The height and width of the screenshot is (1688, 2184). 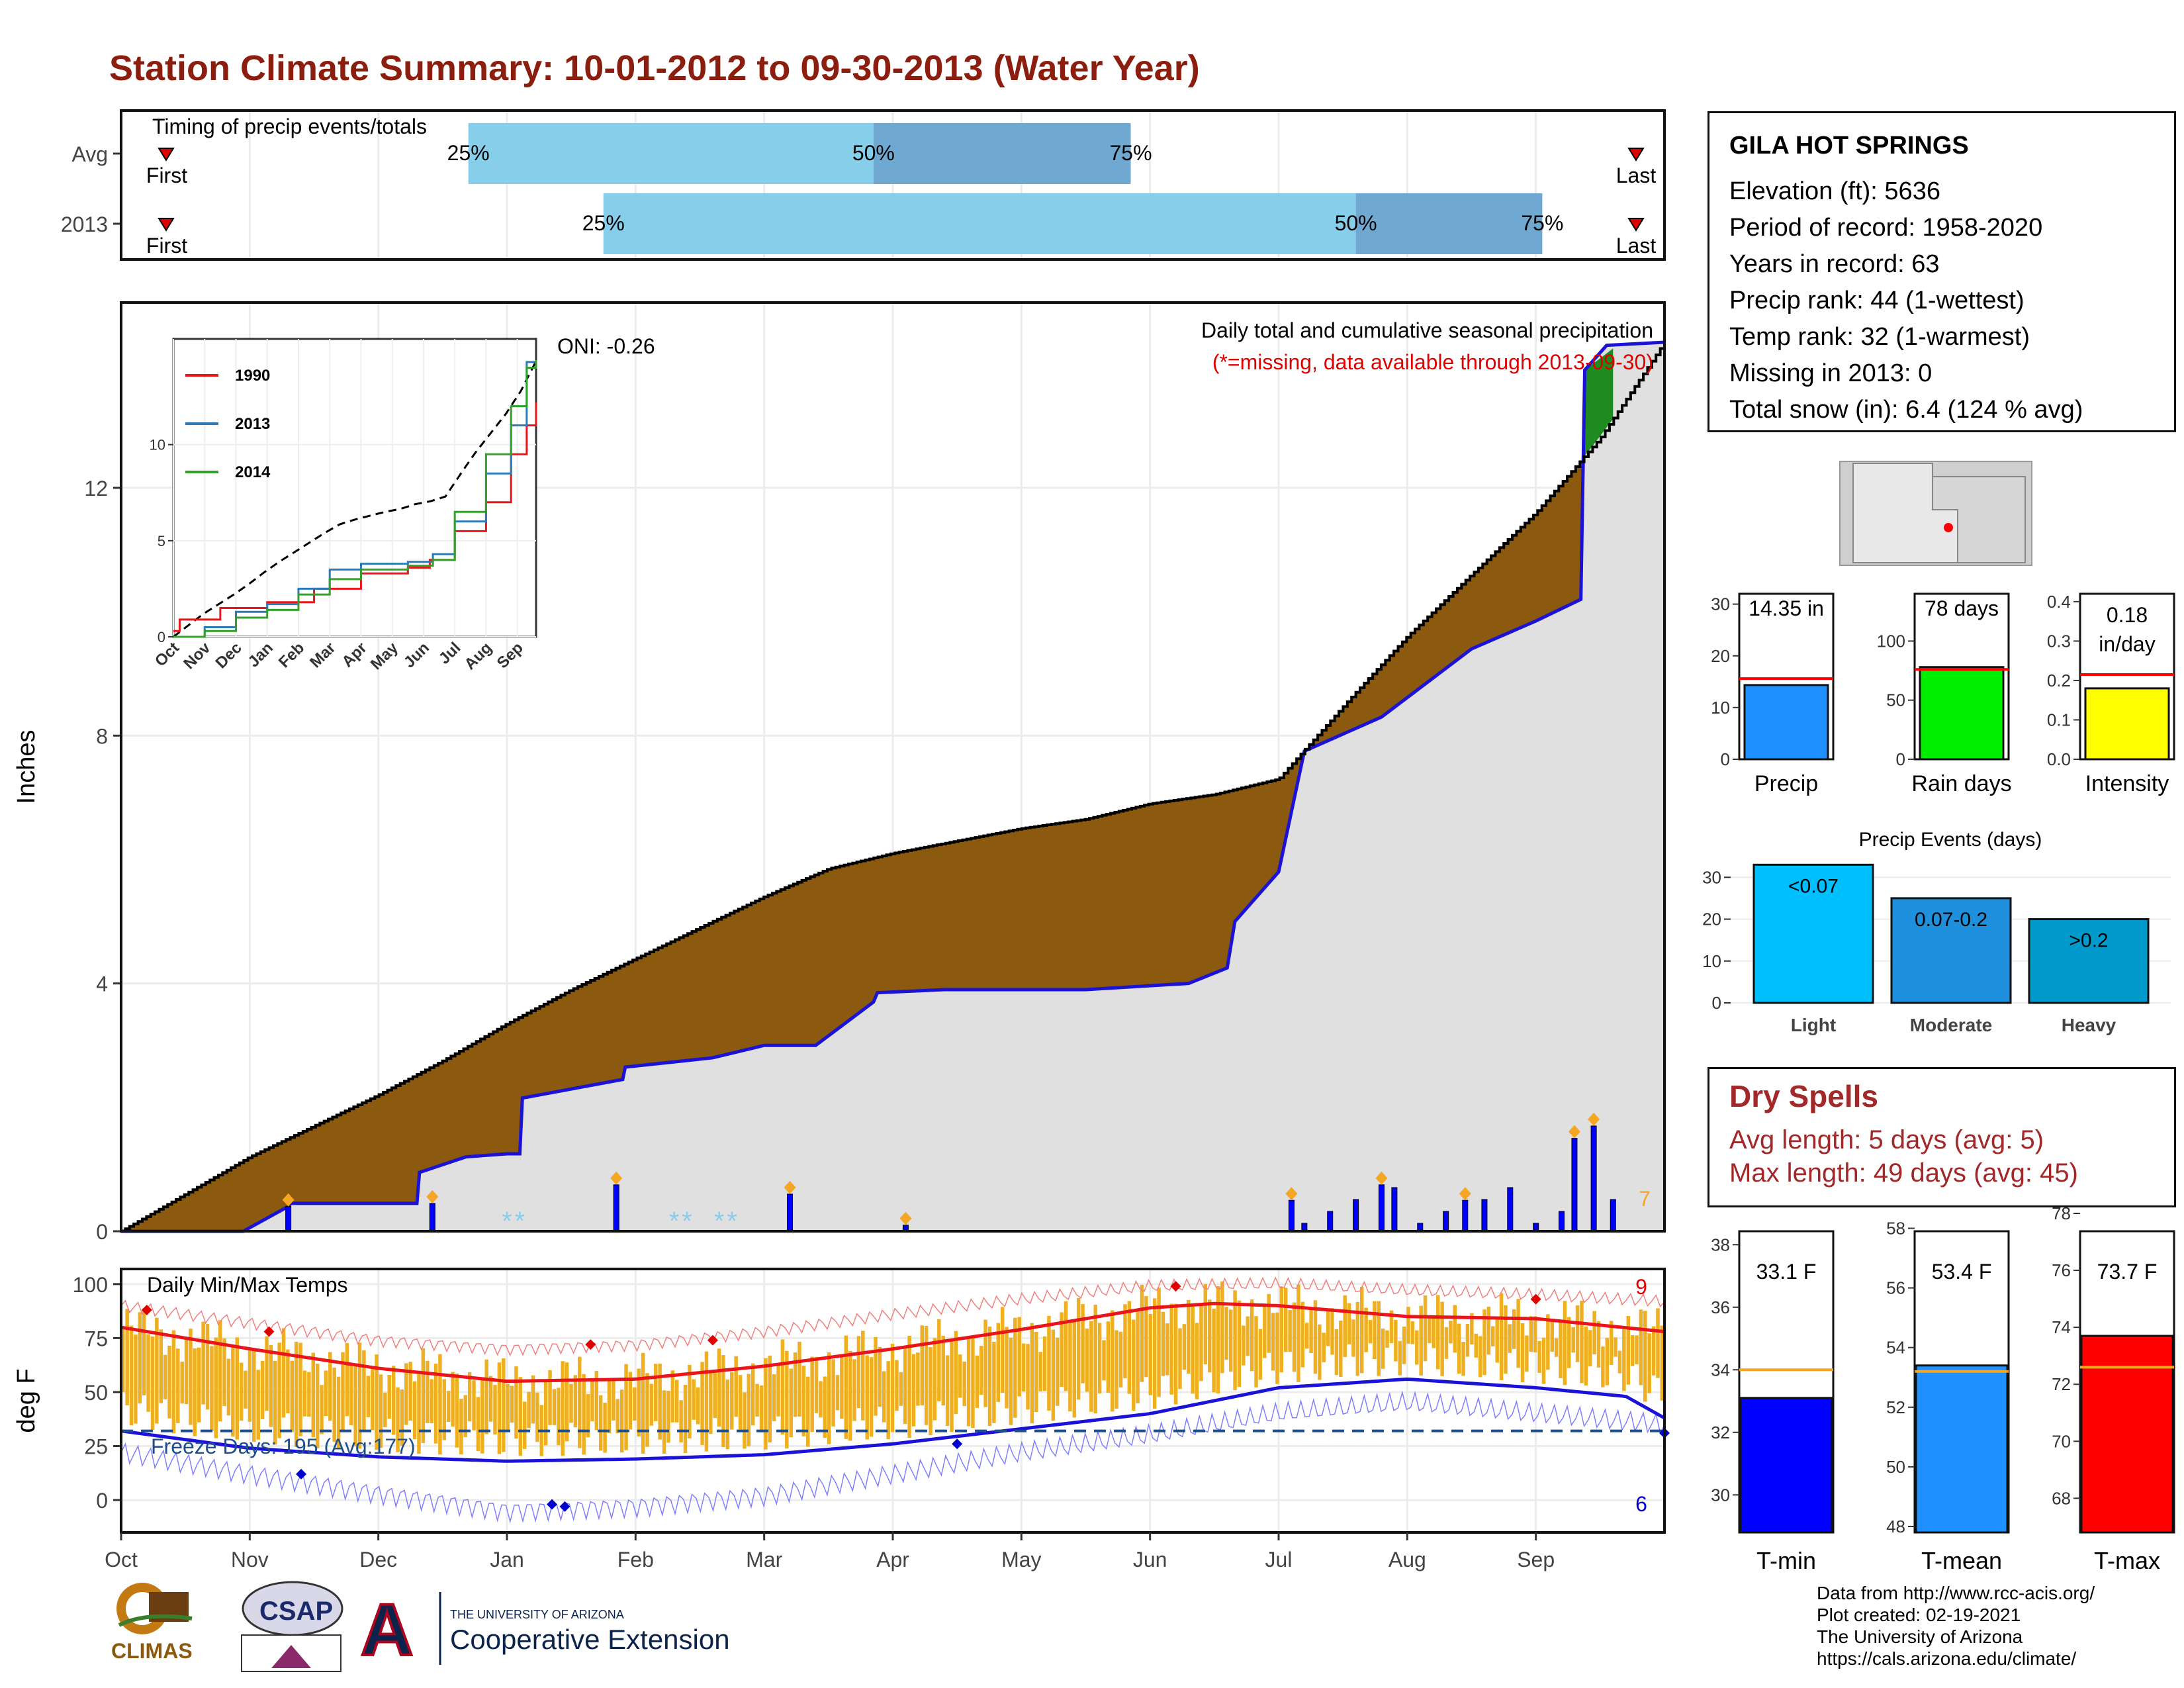 What do you see at coordinates (1961, 783) in the screenshot?
I see `raindays-summary-label: Rain days` at bounding box center [1961, 783].